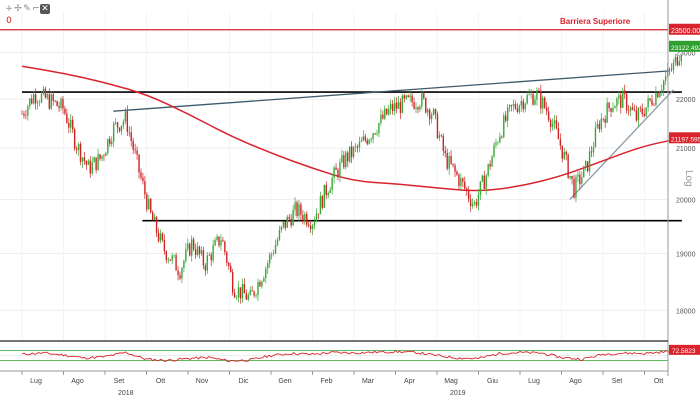 The width and height of the screenshot is (700, 400). I want to click on draw-icon: ✎, so click(27, 9).